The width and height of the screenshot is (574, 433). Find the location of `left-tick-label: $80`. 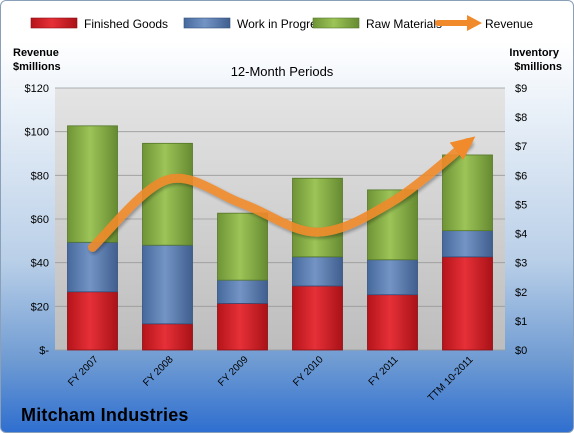

left-tick-label: $80 is located at coordinates (40, 176).